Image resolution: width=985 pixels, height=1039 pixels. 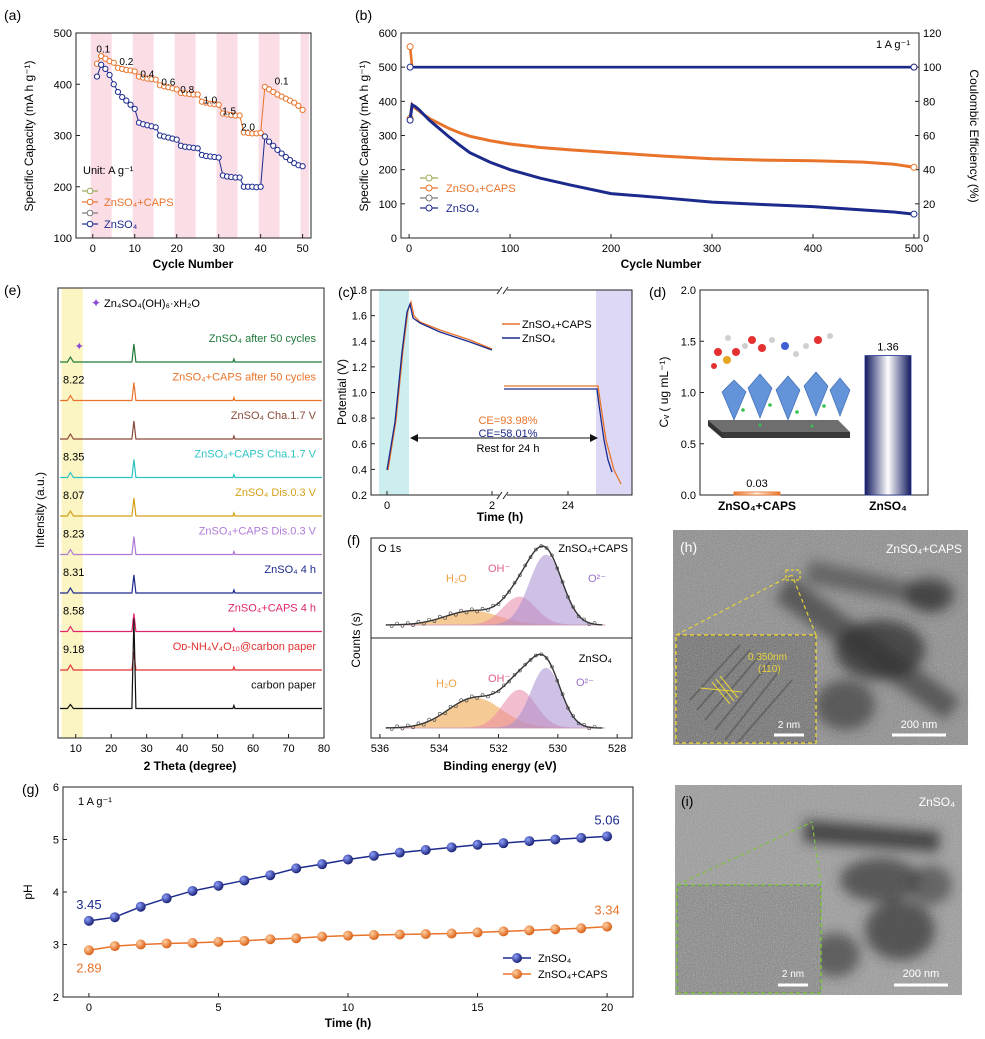 What do you see at coordinates (353, 540) in the screenshot?
I see `panel-f-label: (f)` at bounding box center [353, 540].